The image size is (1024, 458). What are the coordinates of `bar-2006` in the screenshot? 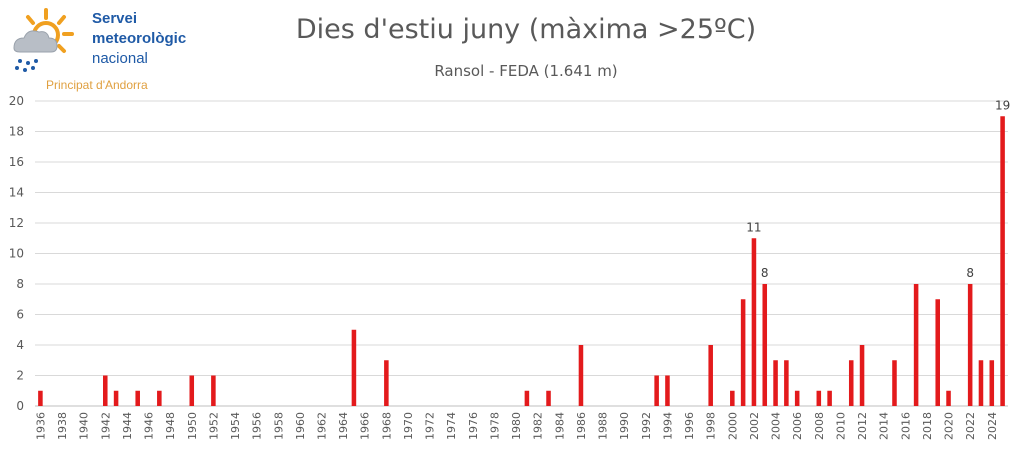 It's located at (797, 398).